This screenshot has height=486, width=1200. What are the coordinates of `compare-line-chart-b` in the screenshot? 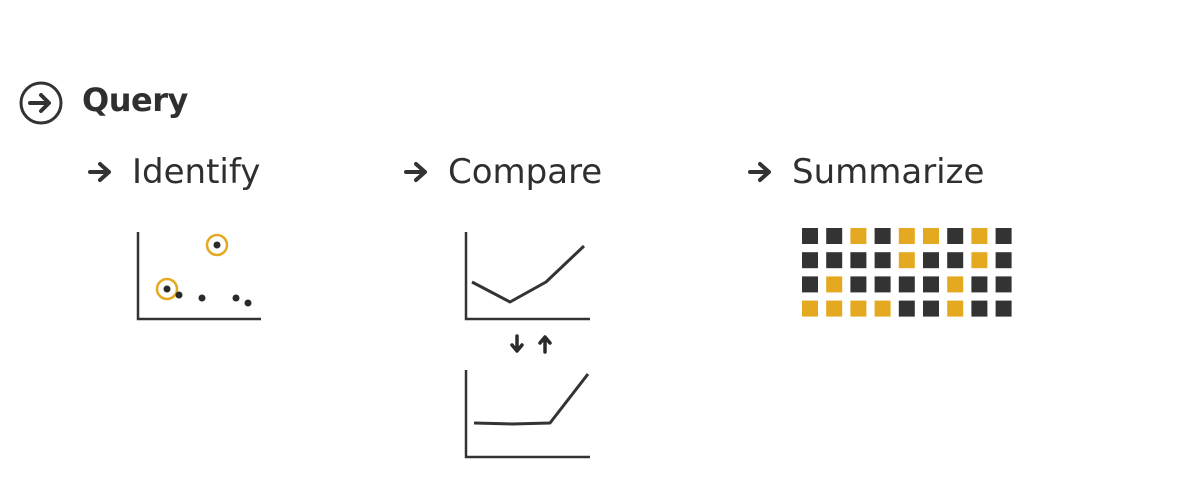 It's located at (527, 414).